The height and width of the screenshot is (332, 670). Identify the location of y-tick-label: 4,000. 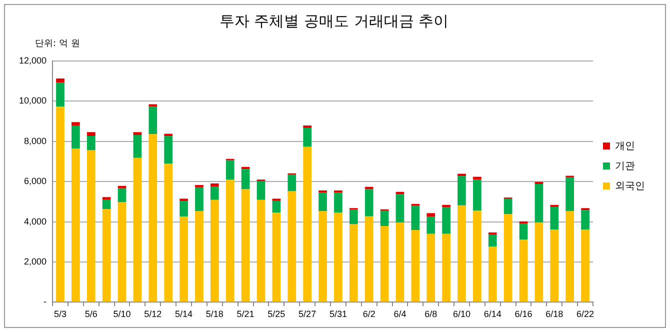
(35, 221).